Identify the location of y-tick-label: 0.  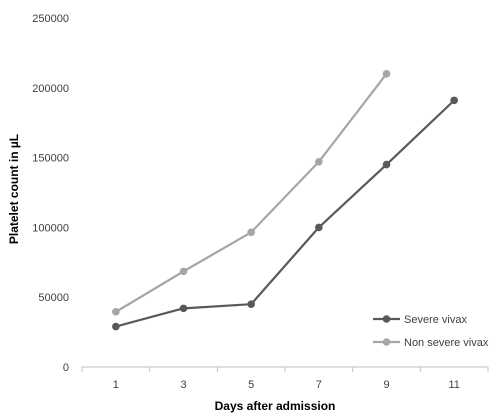
(66, 368).